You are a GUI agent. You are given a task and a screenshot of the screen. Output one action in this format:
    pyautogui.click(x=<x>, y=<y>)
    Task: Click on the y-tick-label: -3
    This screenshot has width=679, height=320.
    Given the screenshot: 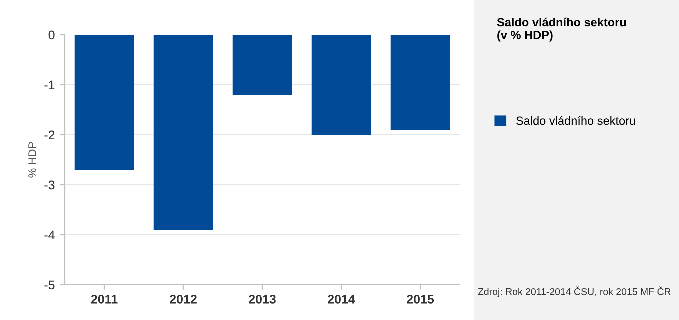 What is the action you would take?
    pyautogui.click(x=49, y=185)
    